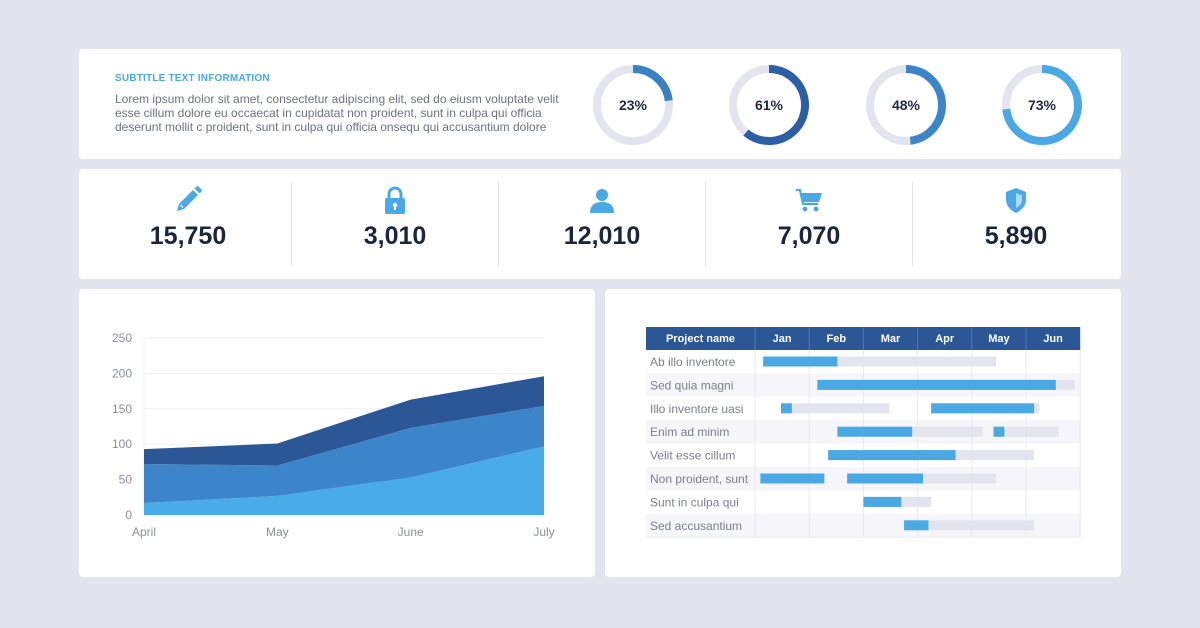  I want to click on gantt-month-label: Mar, so click(891, 339).